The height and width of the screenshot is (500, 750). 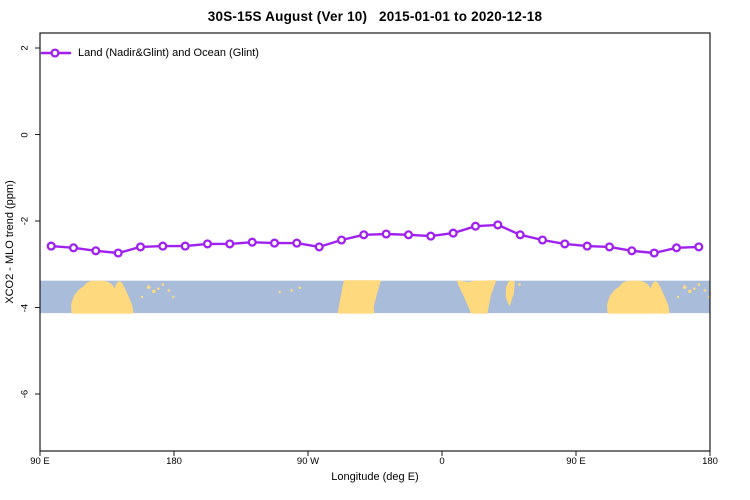 I want to click on trend-line, so click(x=375, y=239).